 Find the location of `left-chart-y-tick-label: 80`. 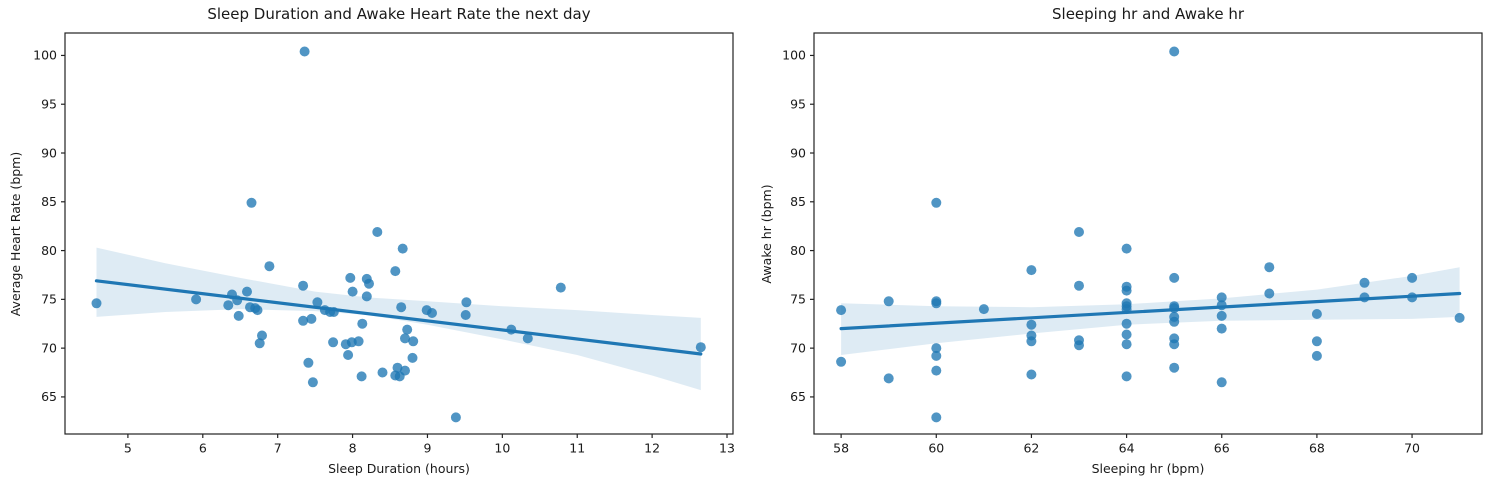

left-chart-y-tick-label: 80 is located at coordinates (49, 250).